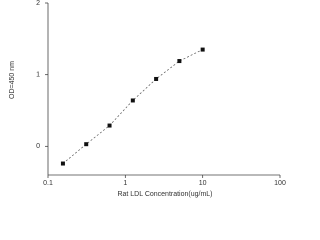  I want to click on x-tick-label: 10, so click(203, 183).